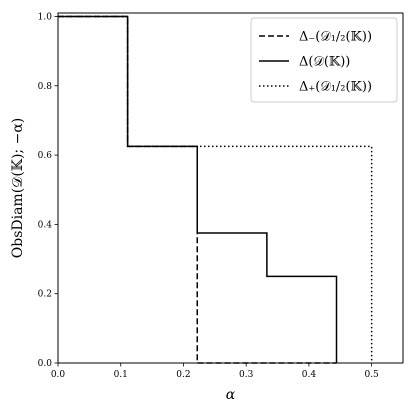 Image resolution: width=415 pixels, height=415 pixels. I want to click on y-tick-label: 0.4, so click(45, 225).